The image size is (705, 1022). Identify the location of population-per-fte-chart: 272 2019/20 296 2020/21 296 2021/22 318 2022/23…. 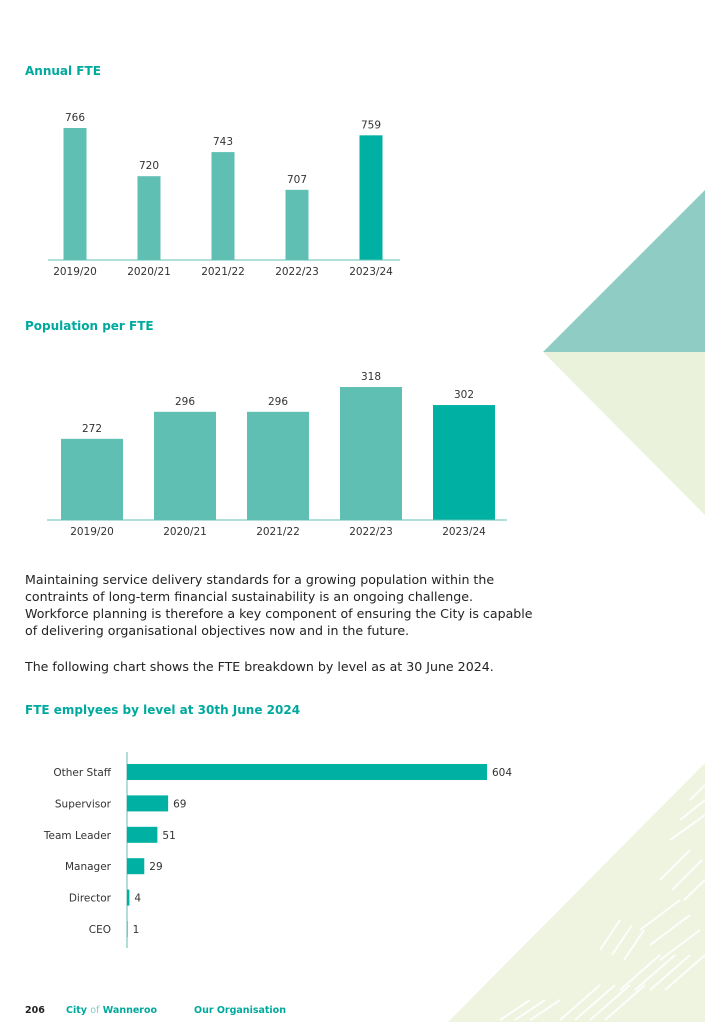
(277, 454).